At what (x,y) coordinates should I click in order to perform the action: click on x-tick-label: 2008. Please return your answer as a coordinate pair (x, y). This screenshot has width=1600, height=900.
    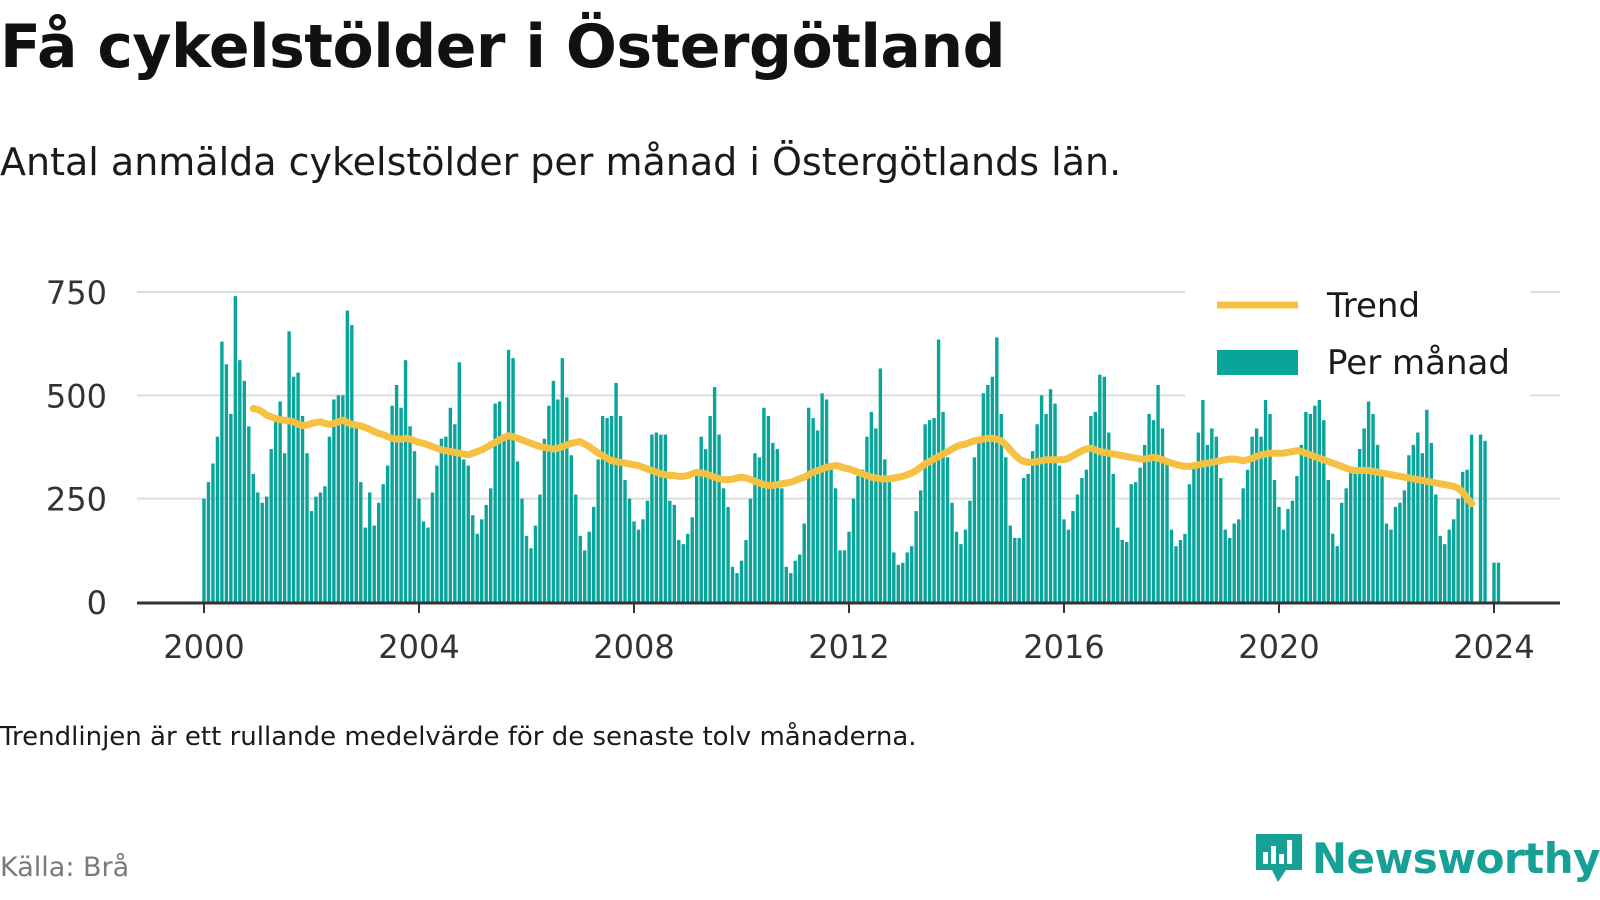
    Looking at the image, I should click on (633, 647).